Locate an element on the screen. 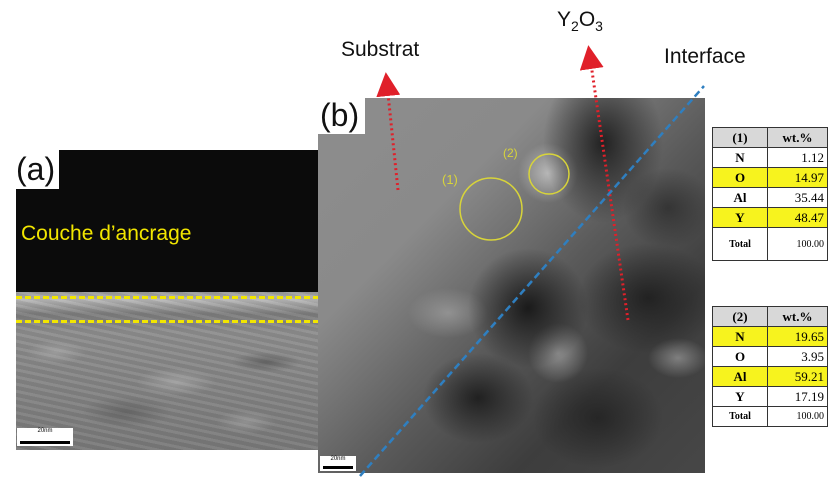  scale-bar-a-line is located at coordinates (45, 442).